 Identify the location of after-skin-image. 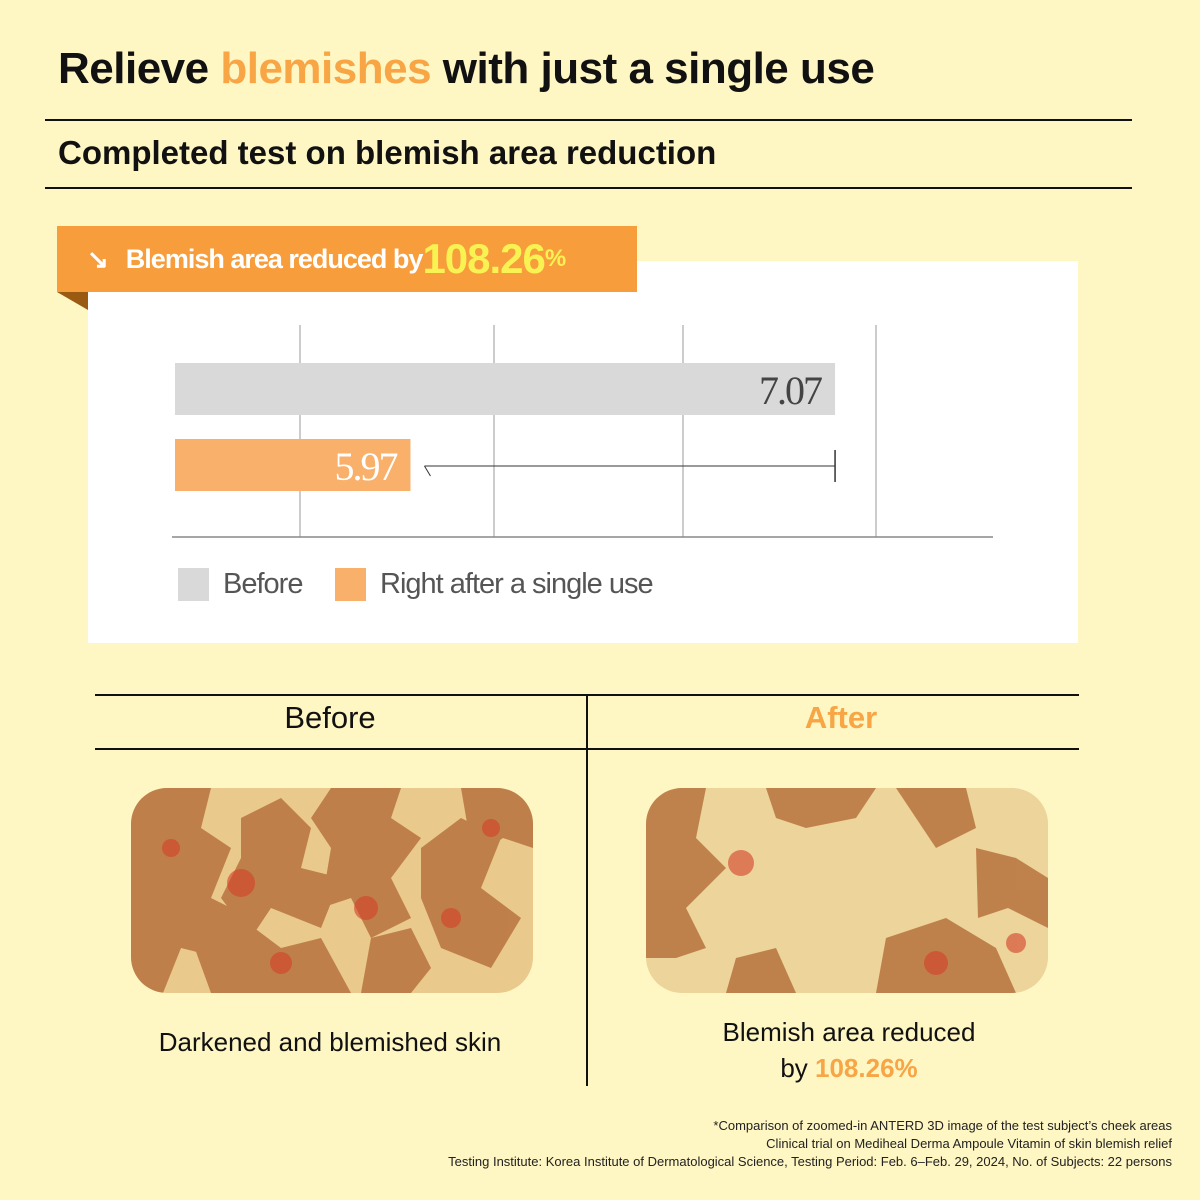
(847, 890).